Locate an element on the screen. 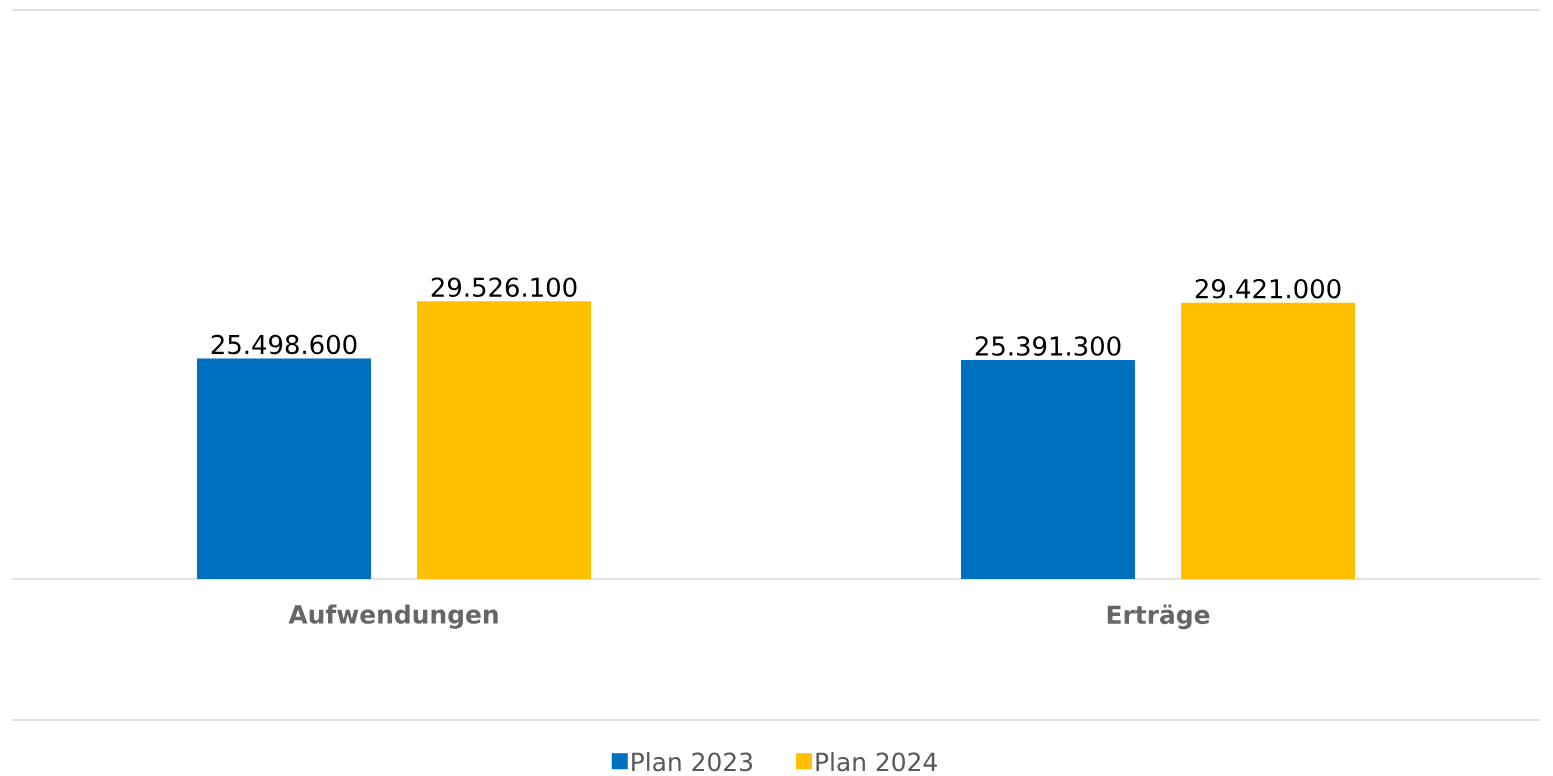  data-label: 25.498.600 is located at coordinates (284, 344).